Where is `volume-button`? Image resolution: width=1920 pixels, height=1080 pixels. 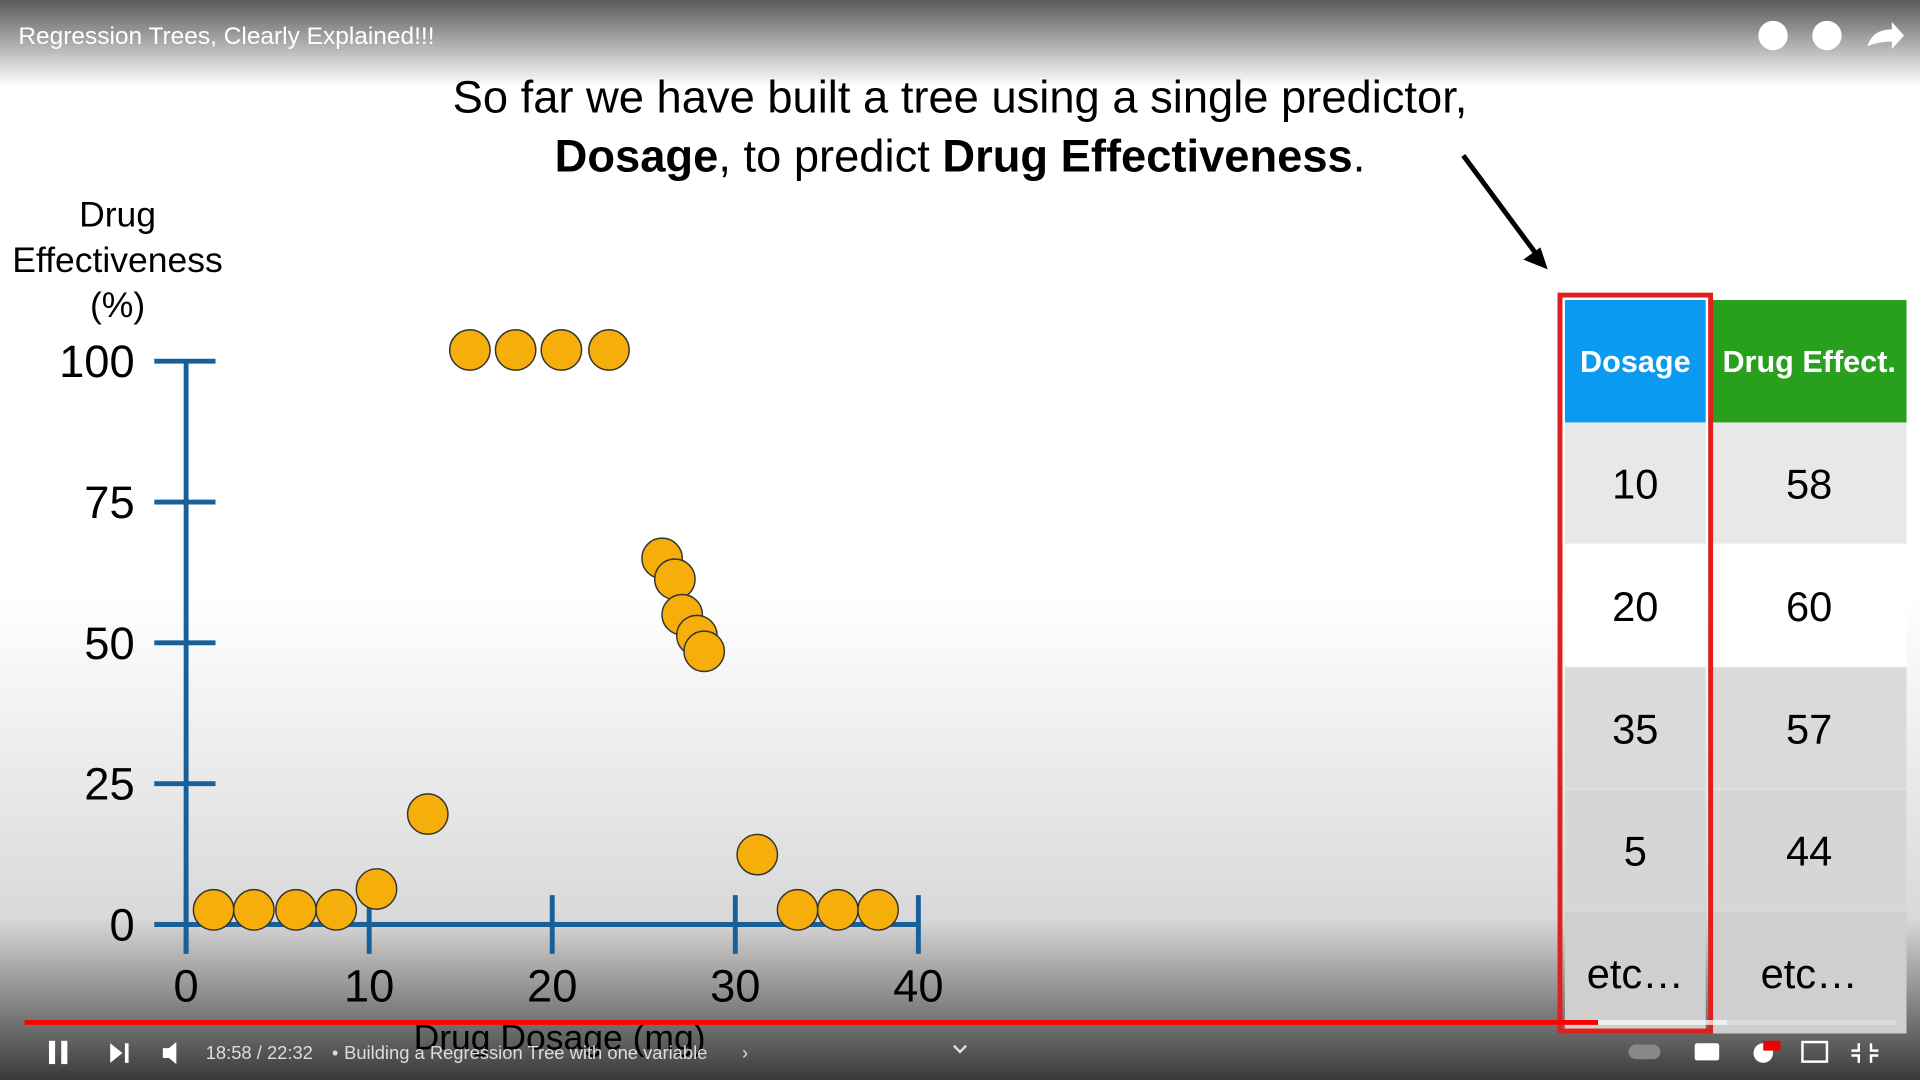
volume-button is located at coordinates (169, 1053).